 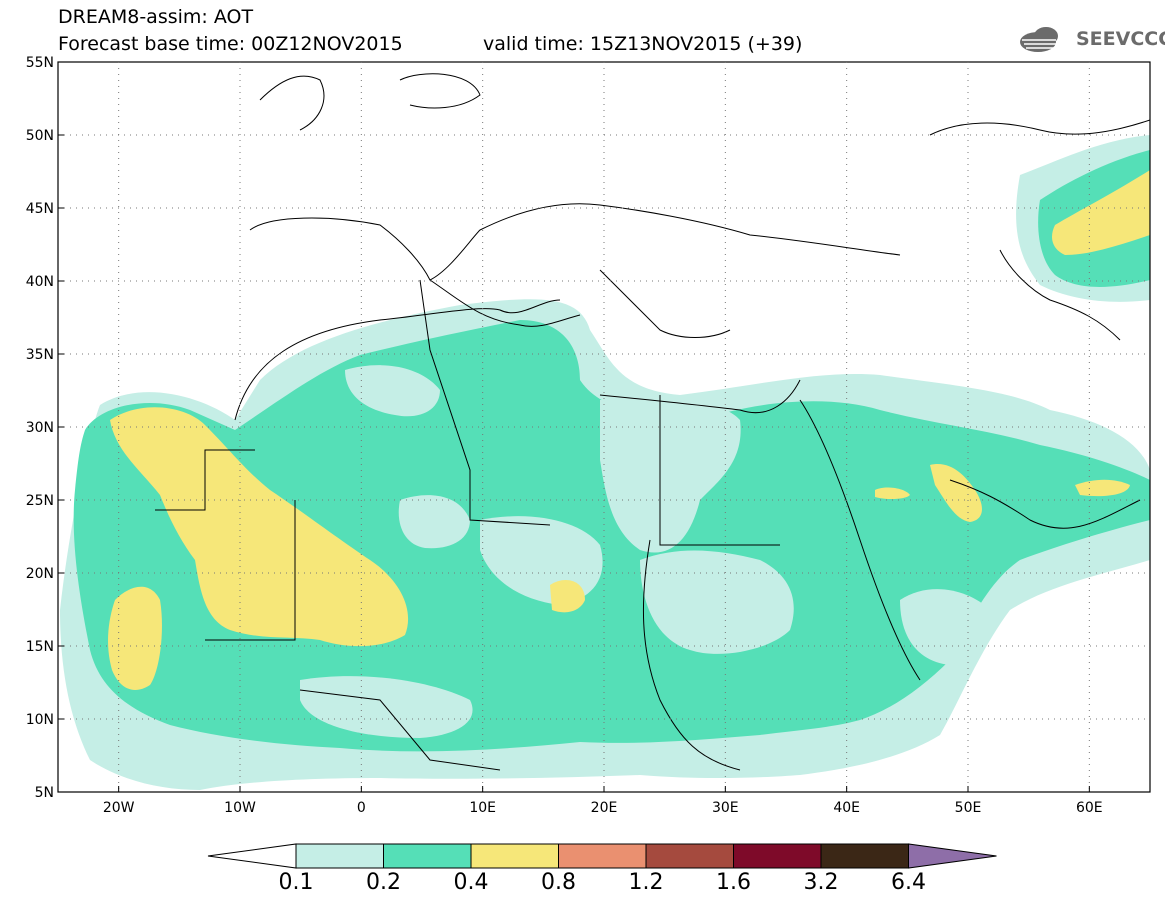 What do you see at coordinates (252, 856) in the screenshot?
I see `colorbar-under-triangle` at bounding box center [252, 856].